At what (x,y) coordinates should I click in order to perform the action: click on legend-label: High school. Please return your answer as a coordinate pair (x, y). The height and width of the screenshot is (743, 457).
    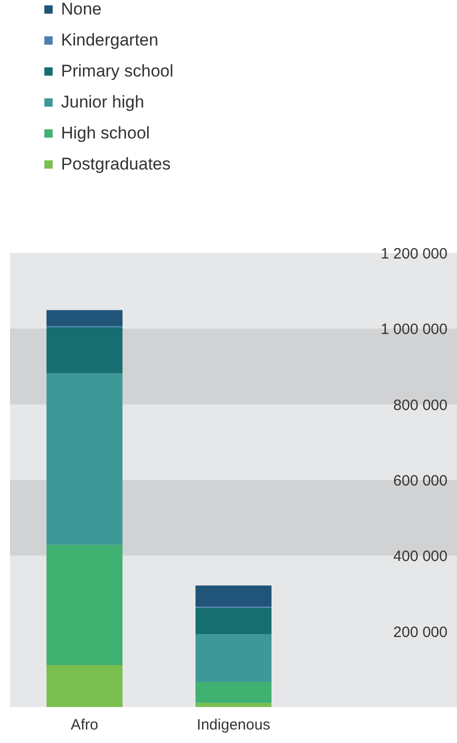
    Looking at the image, I should click on (105, 133).